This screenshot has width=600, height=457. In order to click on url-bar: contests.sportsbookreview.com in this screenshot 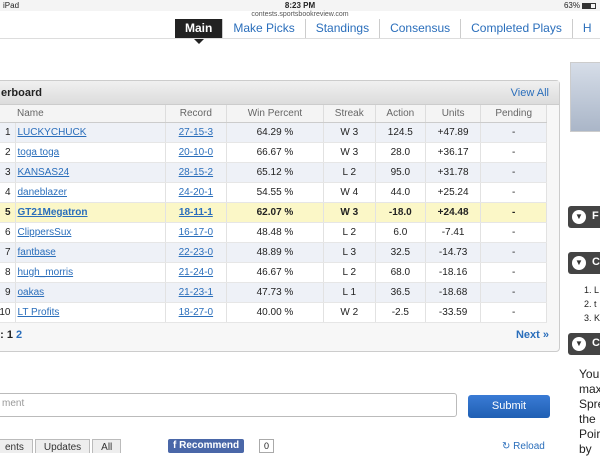, I will do `click(300, 14)`.